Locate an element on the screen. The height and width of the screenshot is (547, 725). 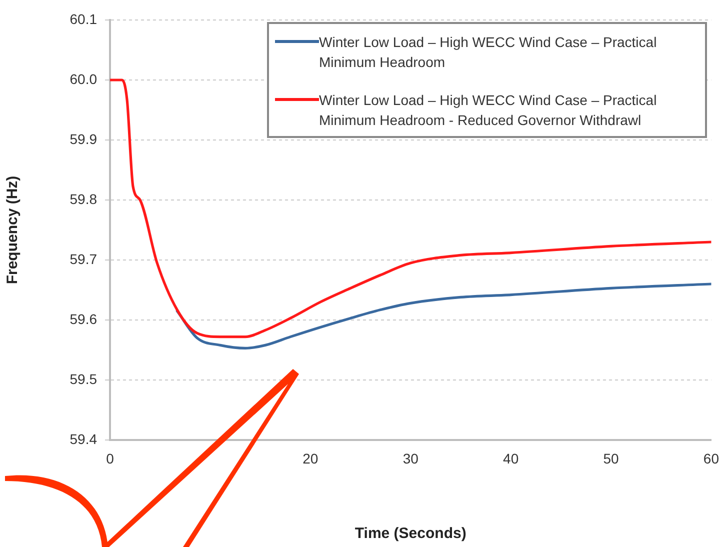
x-tick-label: 0 is located at coordinates (110, 458).